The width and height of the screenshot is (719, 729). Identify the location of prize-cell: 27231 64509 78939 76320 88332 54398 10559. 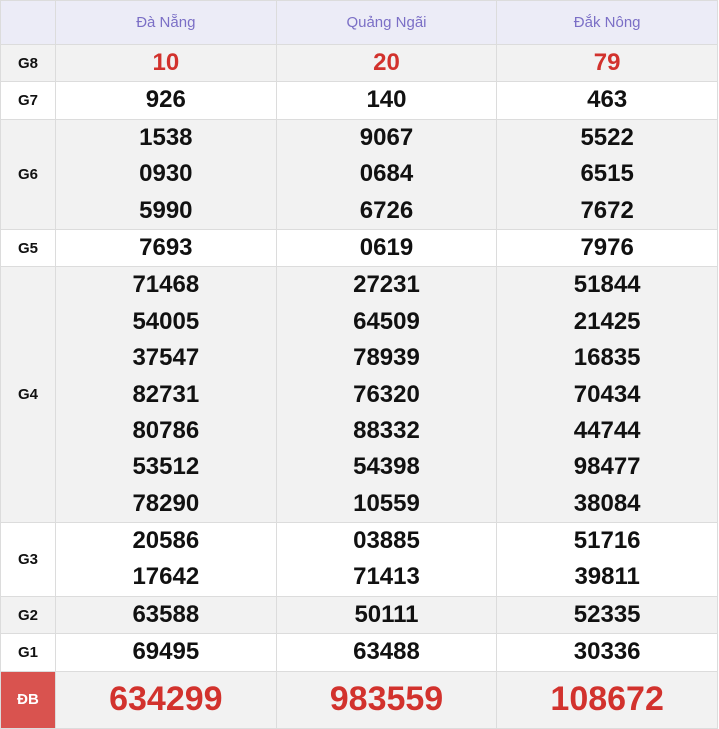
(386, 395).